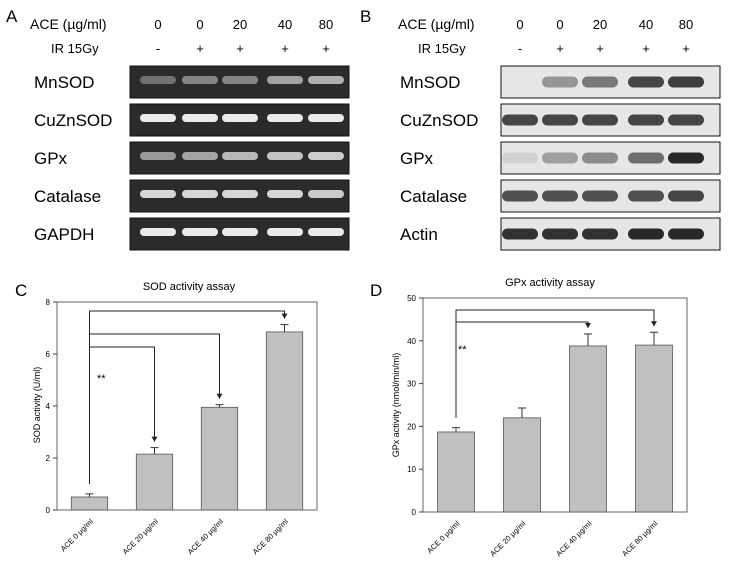 This screenshot has width=730, height=562. Describe the element at coordinates (48, 354) in the screenshot. I see `y-tick-label: 6` at that location.